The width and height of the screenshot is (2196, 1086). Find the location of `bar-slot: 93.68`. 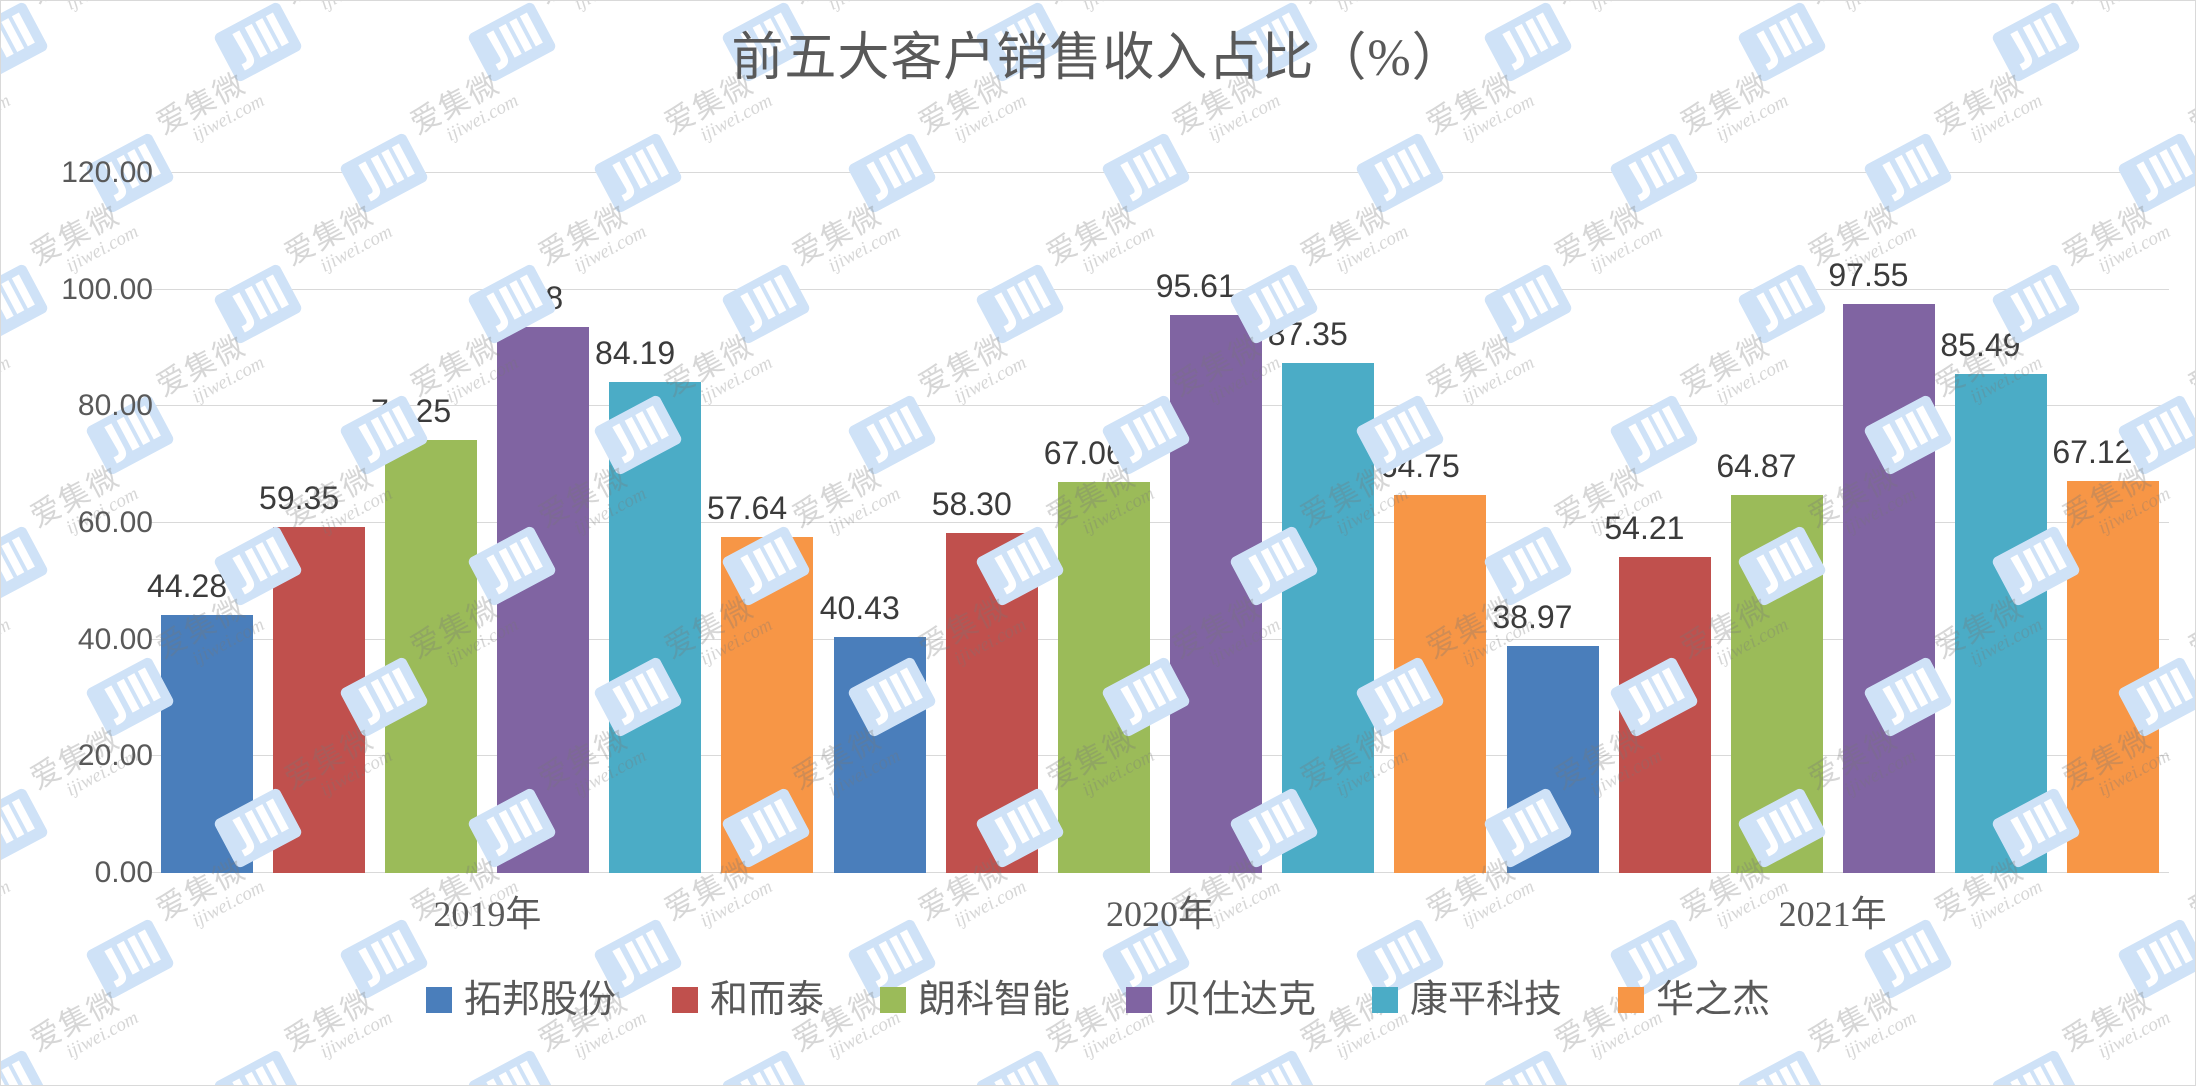

bar-slot: 93.68 is located at coordinates (536, 523).